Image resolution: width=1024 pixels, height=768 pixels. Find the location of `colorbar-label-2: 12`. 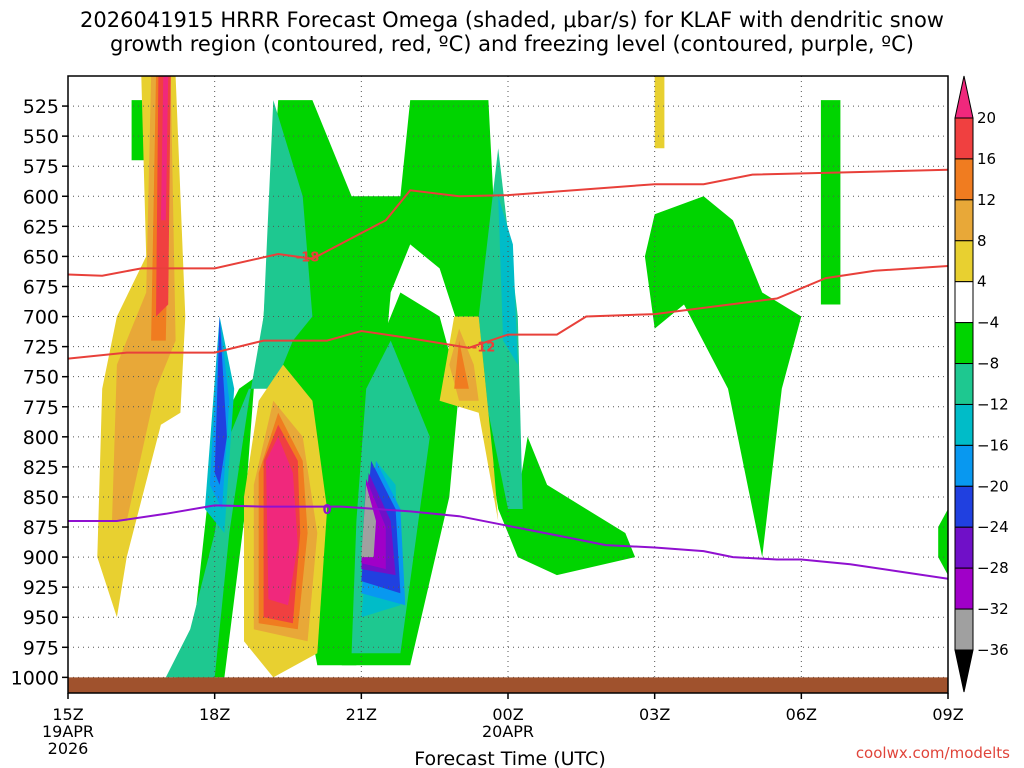

colorbar-label-2: 12 is located at coordinates (986, 200).